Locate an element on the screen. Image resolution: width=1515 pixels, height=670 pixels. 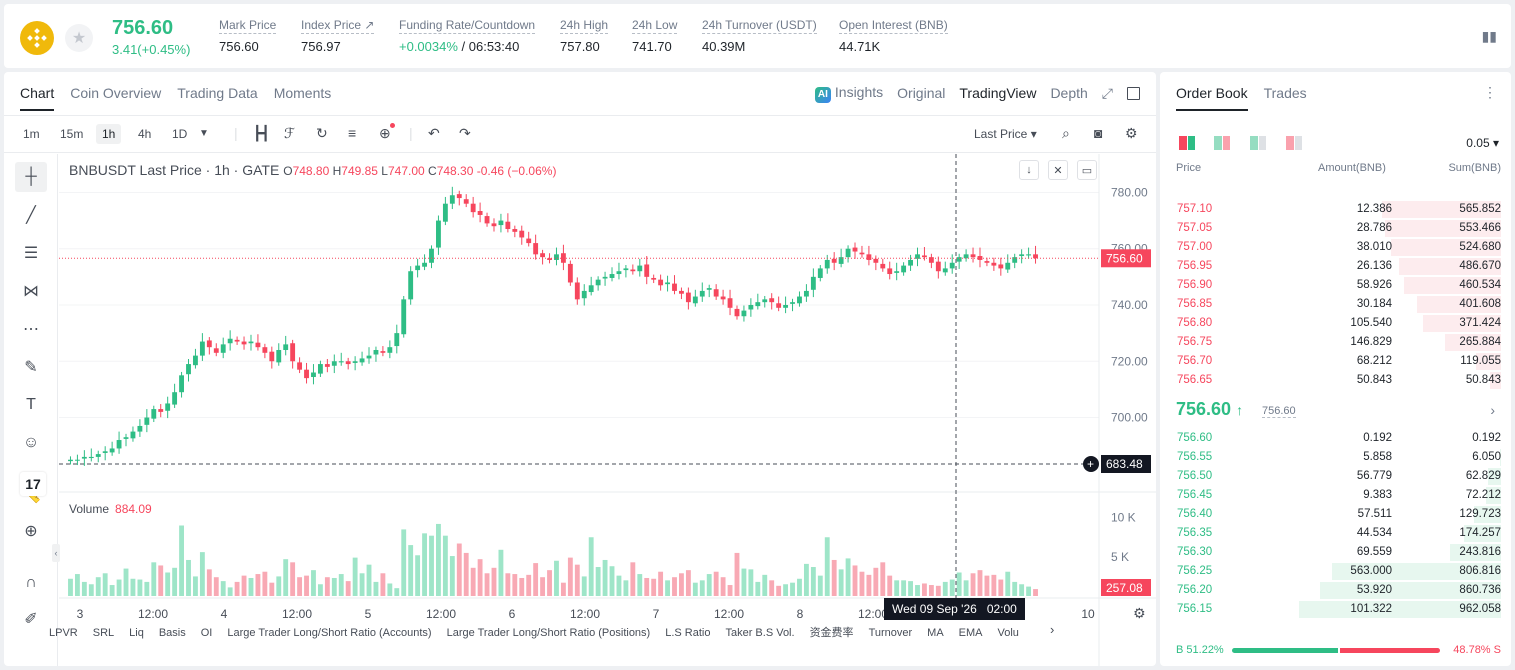
bid-row: 756.20 53.920 860.736 is located at coordinates (1335, 590).